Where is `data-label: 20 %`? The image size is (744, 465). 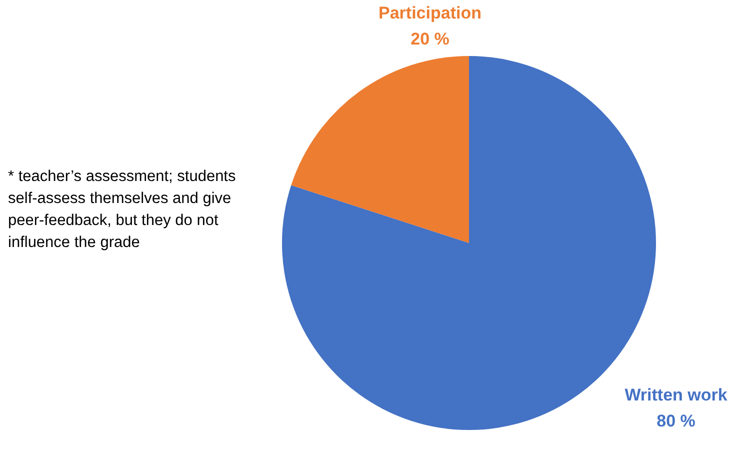 data-label: 20 % is located at coordinates (430, 39).